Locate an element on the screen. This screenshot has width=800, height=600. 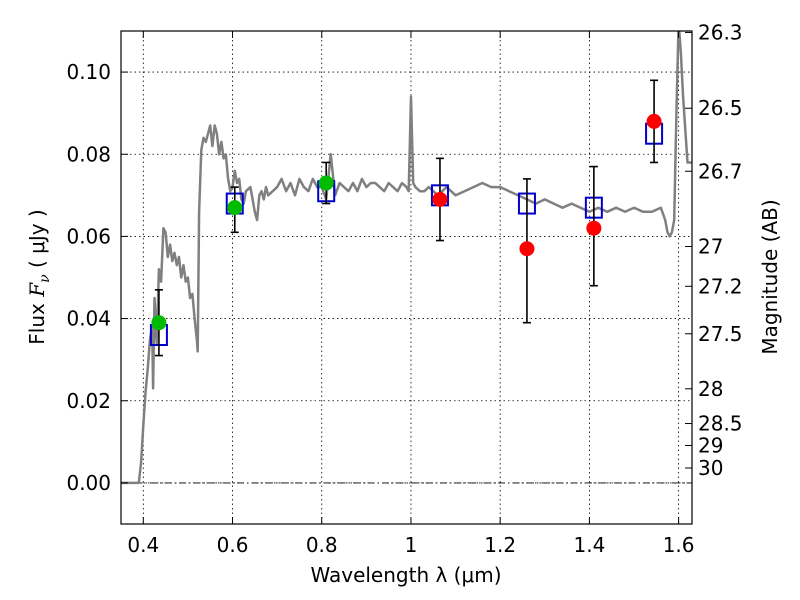
y2-axis-title: Magnitude (AB) is located at coordinates (770, 276).